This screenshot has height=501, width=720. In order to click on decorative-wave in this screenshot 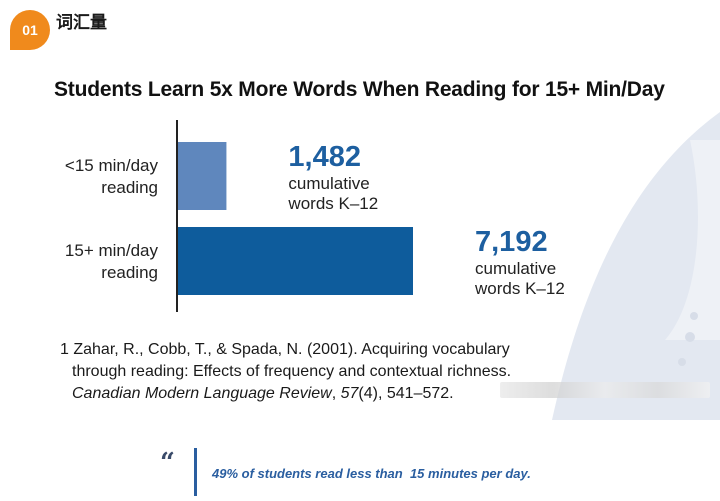, I will do `click(692, 240)`.